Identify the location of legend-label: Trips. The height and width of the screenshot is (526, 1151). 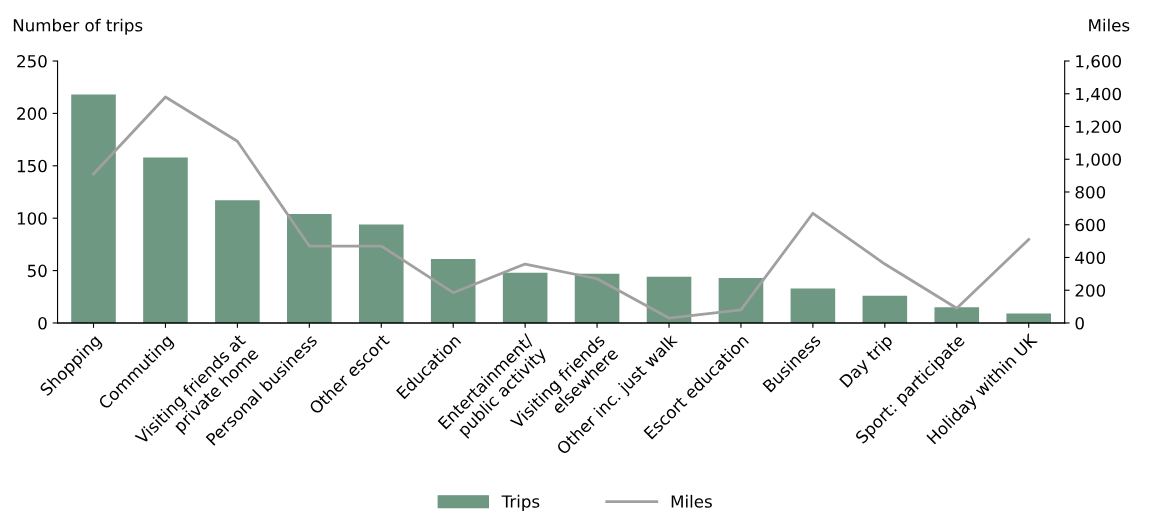
(520, 502).